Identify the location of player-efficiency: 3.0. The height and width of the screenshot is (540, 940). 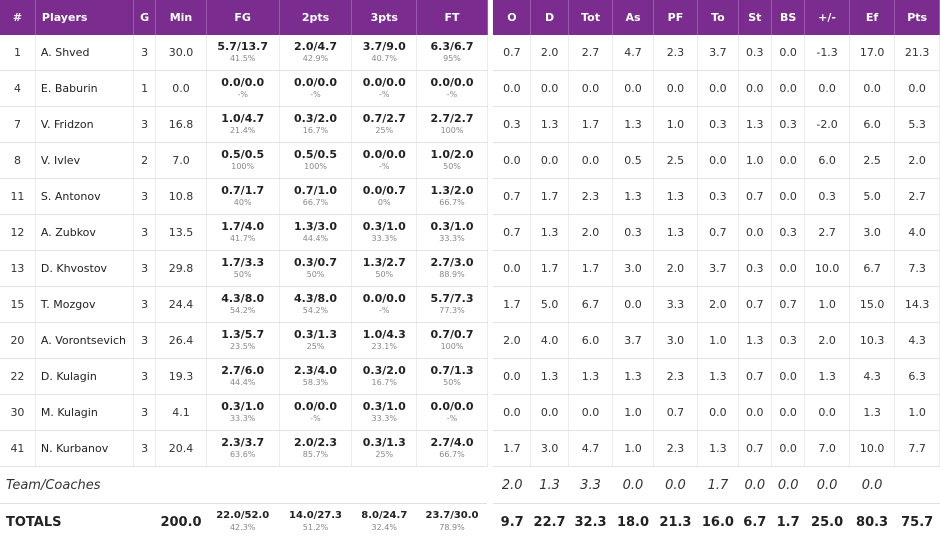
(872, 232).